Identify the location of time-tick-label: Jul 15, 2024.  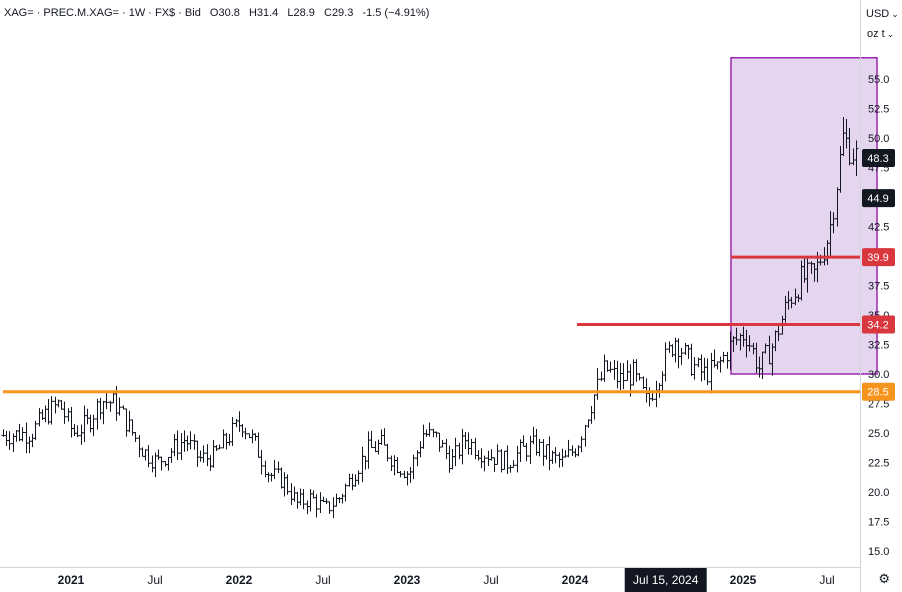
(666, 580).